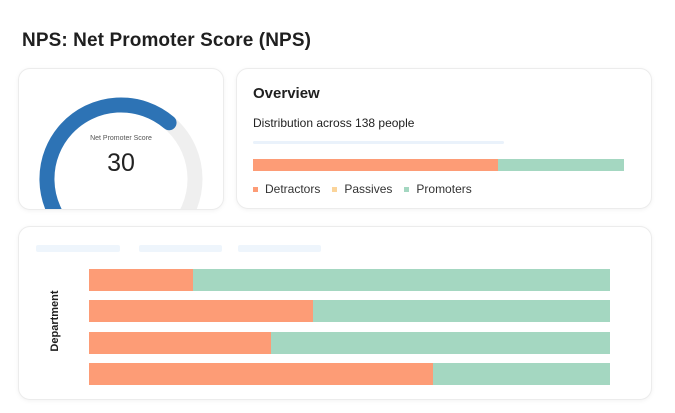 The width and height of the screenshot is (675, 413). Describe the element at coordinates (286, 93) in the screenshot. I see `overview-title: Overview` at that location.